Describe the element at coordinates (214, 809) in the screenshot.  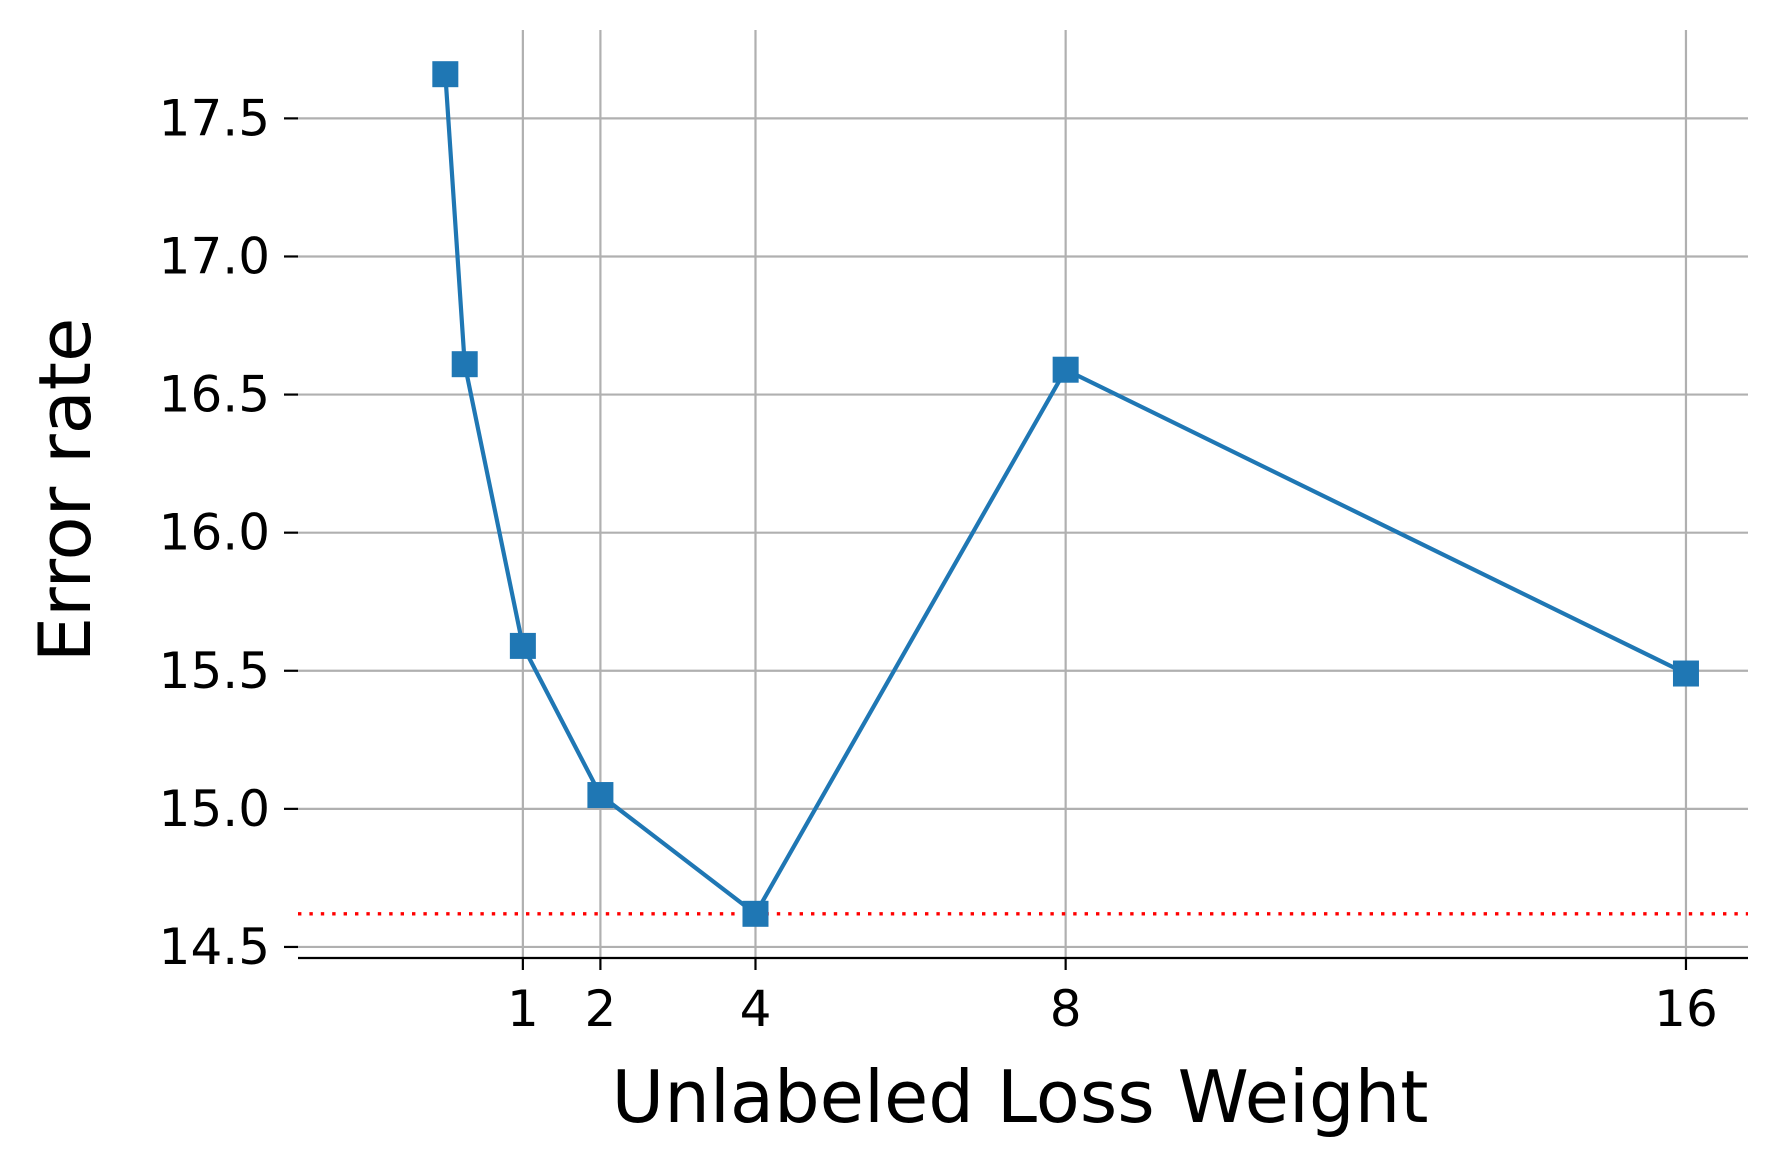
I see `y-tick-label: 15.0` at that location.